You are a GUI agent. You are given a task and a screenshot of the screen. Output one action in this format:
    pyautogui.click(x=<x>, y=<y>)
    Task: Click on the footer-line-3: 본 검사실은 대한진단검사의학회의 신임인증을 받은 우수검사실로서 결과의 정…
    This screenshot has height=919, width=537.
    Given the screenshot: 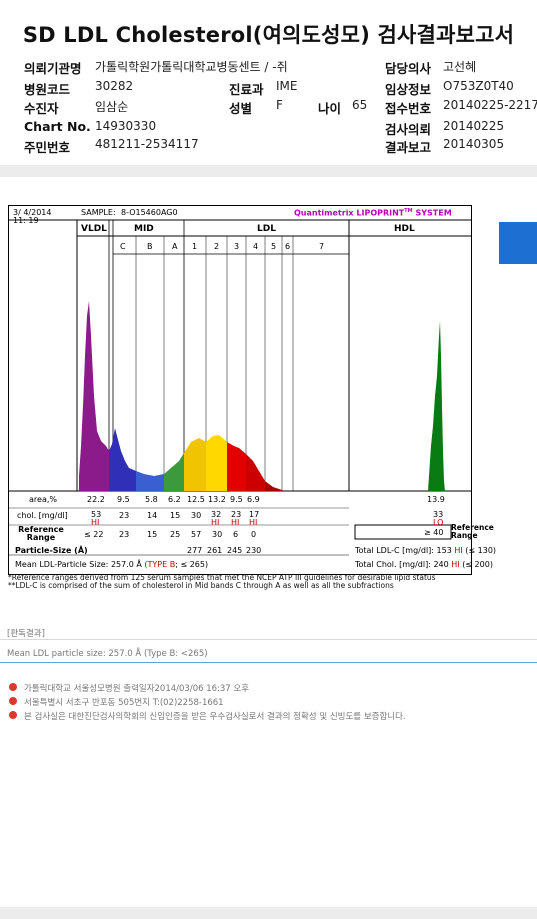 What is the action you would take?
    pyautogui.click(x=215, y=717)
    